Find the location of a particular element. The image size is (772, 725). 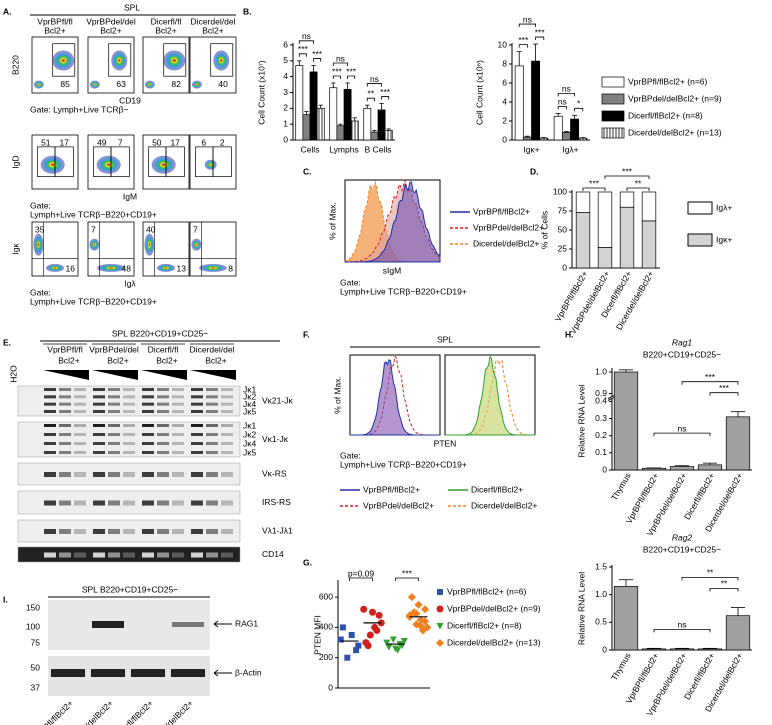

j-label: Jκ1 is located at coordinates (250, 425).